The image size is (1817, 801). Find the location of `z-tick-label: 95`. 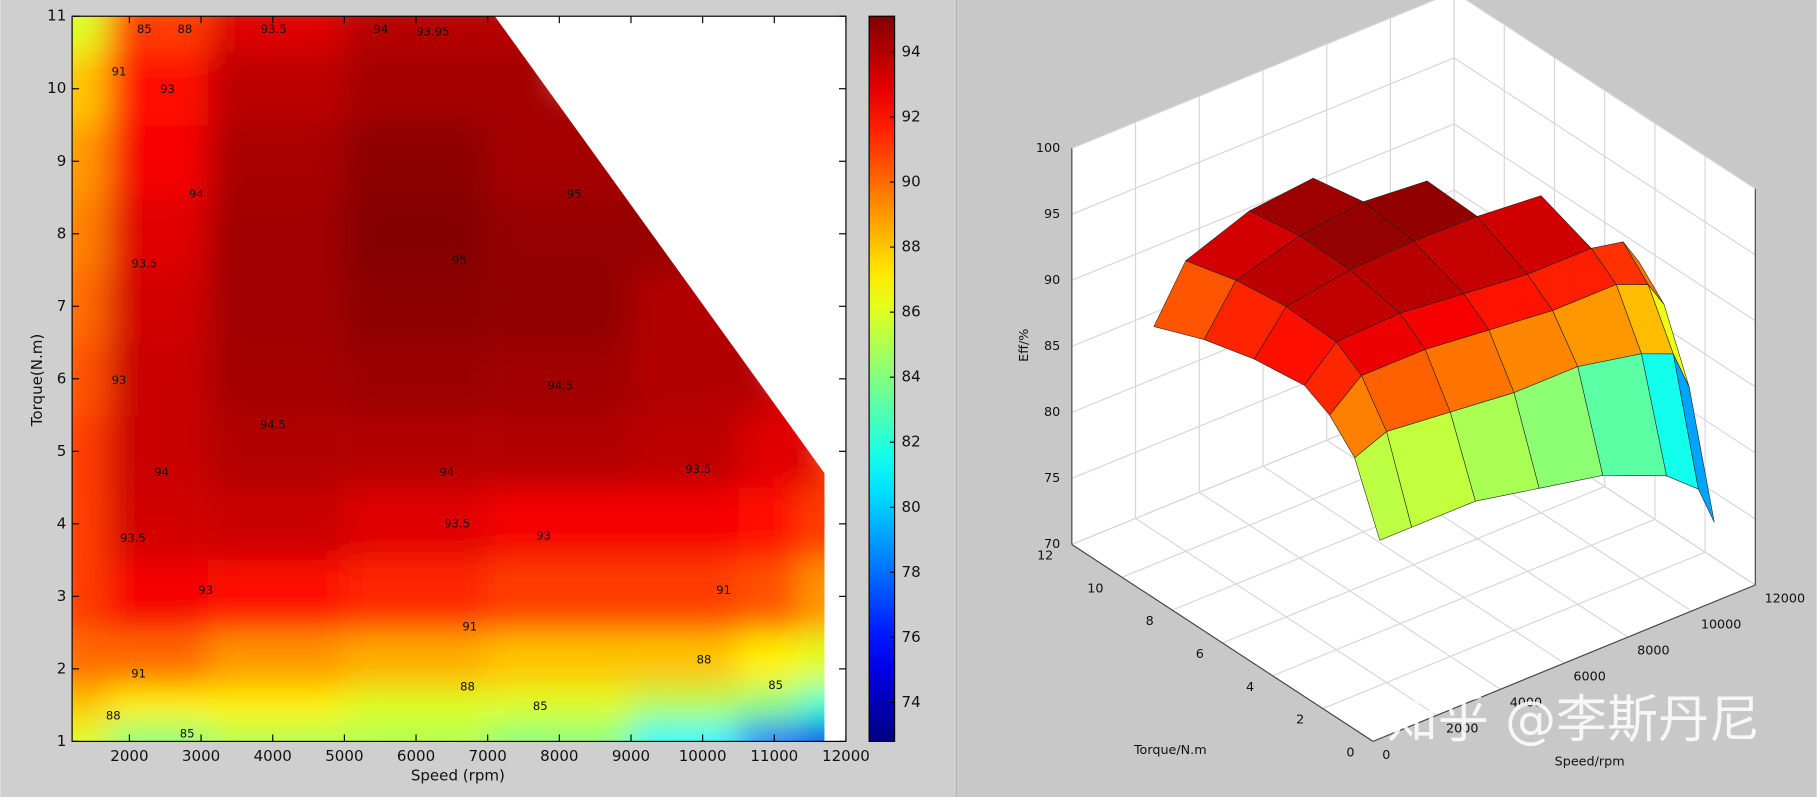

z-tick-label: 95 is located at coordinates (1052, 214).